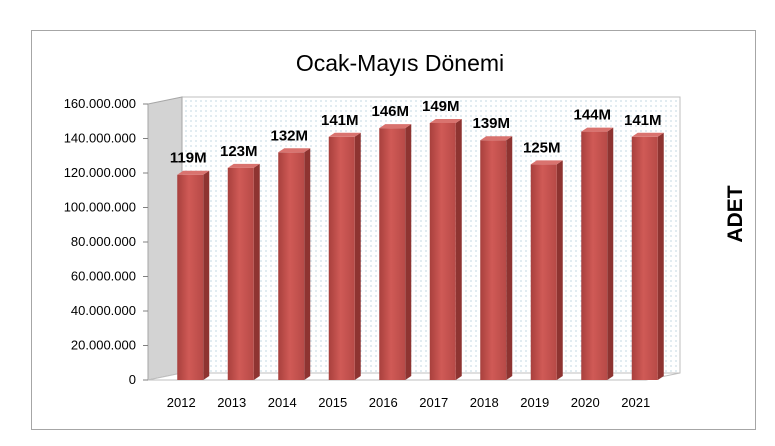 The width and height of the screenshot is (775, 446). Describe the element at coordinates (433, 402) in the screenshot. I see `x-tick-label: 2017` at that location.